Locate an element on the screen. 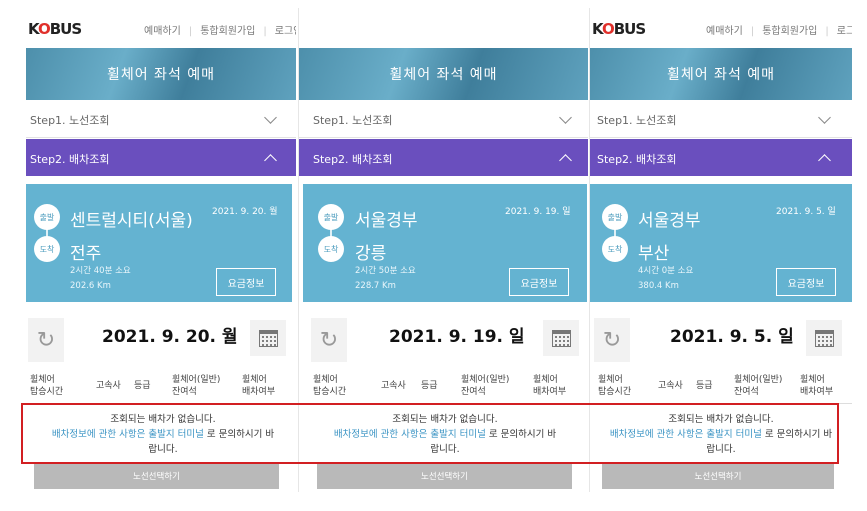  arrival-terminal: 전주 is located at coordinates (86, 254).